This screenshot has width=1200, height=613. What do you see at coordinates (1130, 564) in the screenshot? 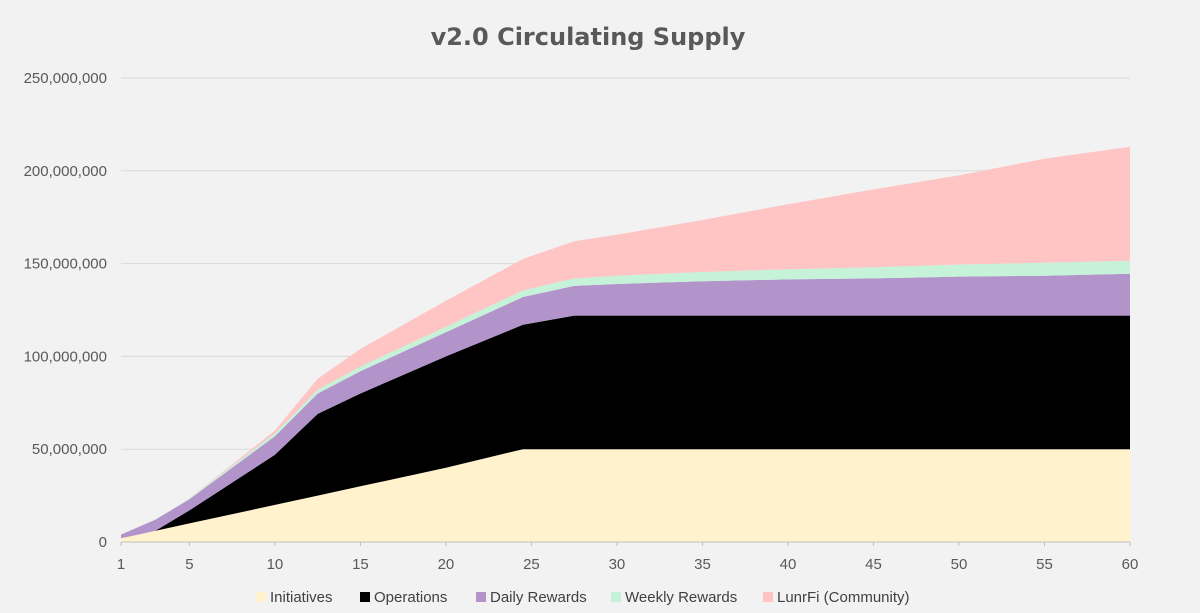
I see `x-tick-label: 60` at bounding box center [1130, 564].